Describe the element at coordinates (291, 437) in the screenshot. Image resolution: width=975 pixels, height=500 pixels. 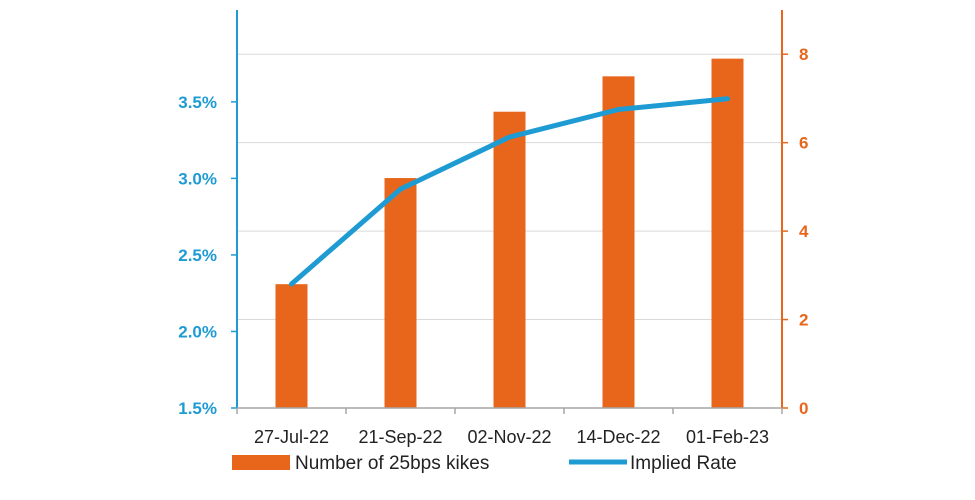
I see `x-tick-label: 27-Jul-22` at that location.